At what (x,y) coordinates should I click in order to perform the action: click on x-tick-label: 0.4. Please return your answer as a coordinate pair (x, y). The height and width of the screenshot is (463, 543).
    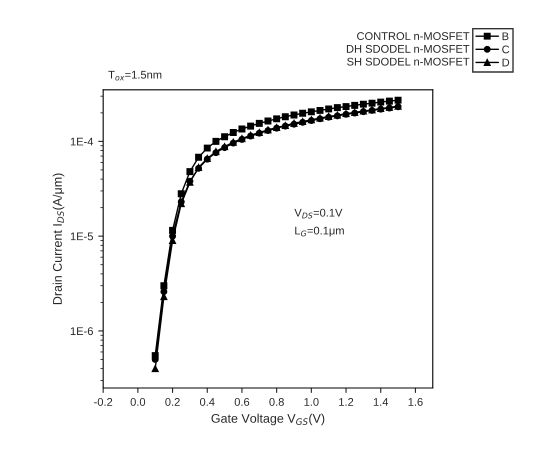
    Looking at the image, I should click on (207, 402).